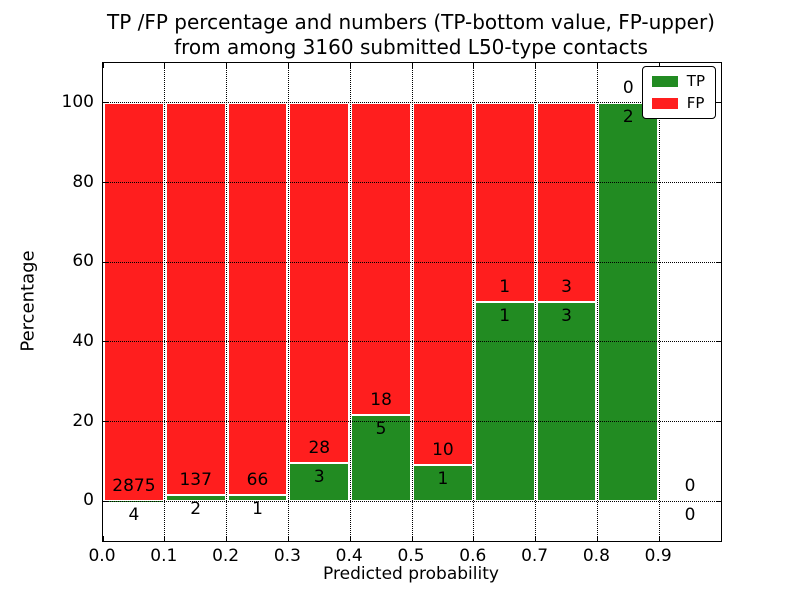  What do you see at coordinates (83, 181) in the screenshot?
I see `y-tick-label: 80` at bounding box center [83, 181].